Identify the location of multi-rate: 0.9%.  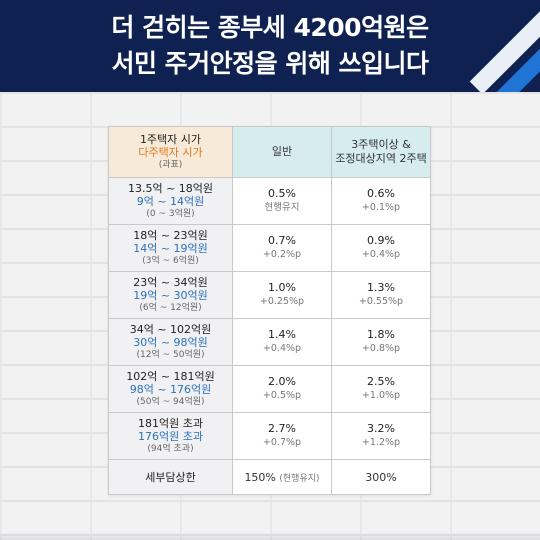
(381, 240).